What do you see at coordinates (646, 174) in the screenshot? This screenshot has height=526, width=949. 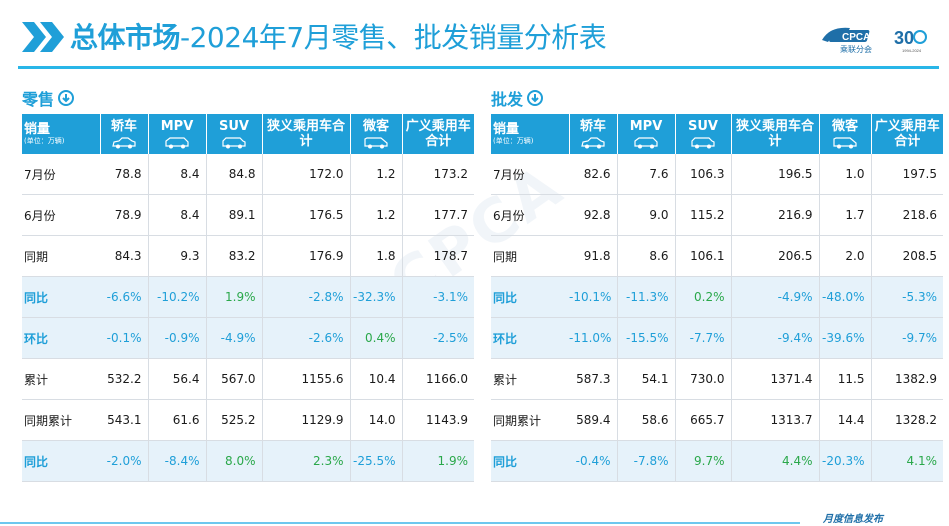 I see `cell: 7.6` at bounding box center [646, 174].